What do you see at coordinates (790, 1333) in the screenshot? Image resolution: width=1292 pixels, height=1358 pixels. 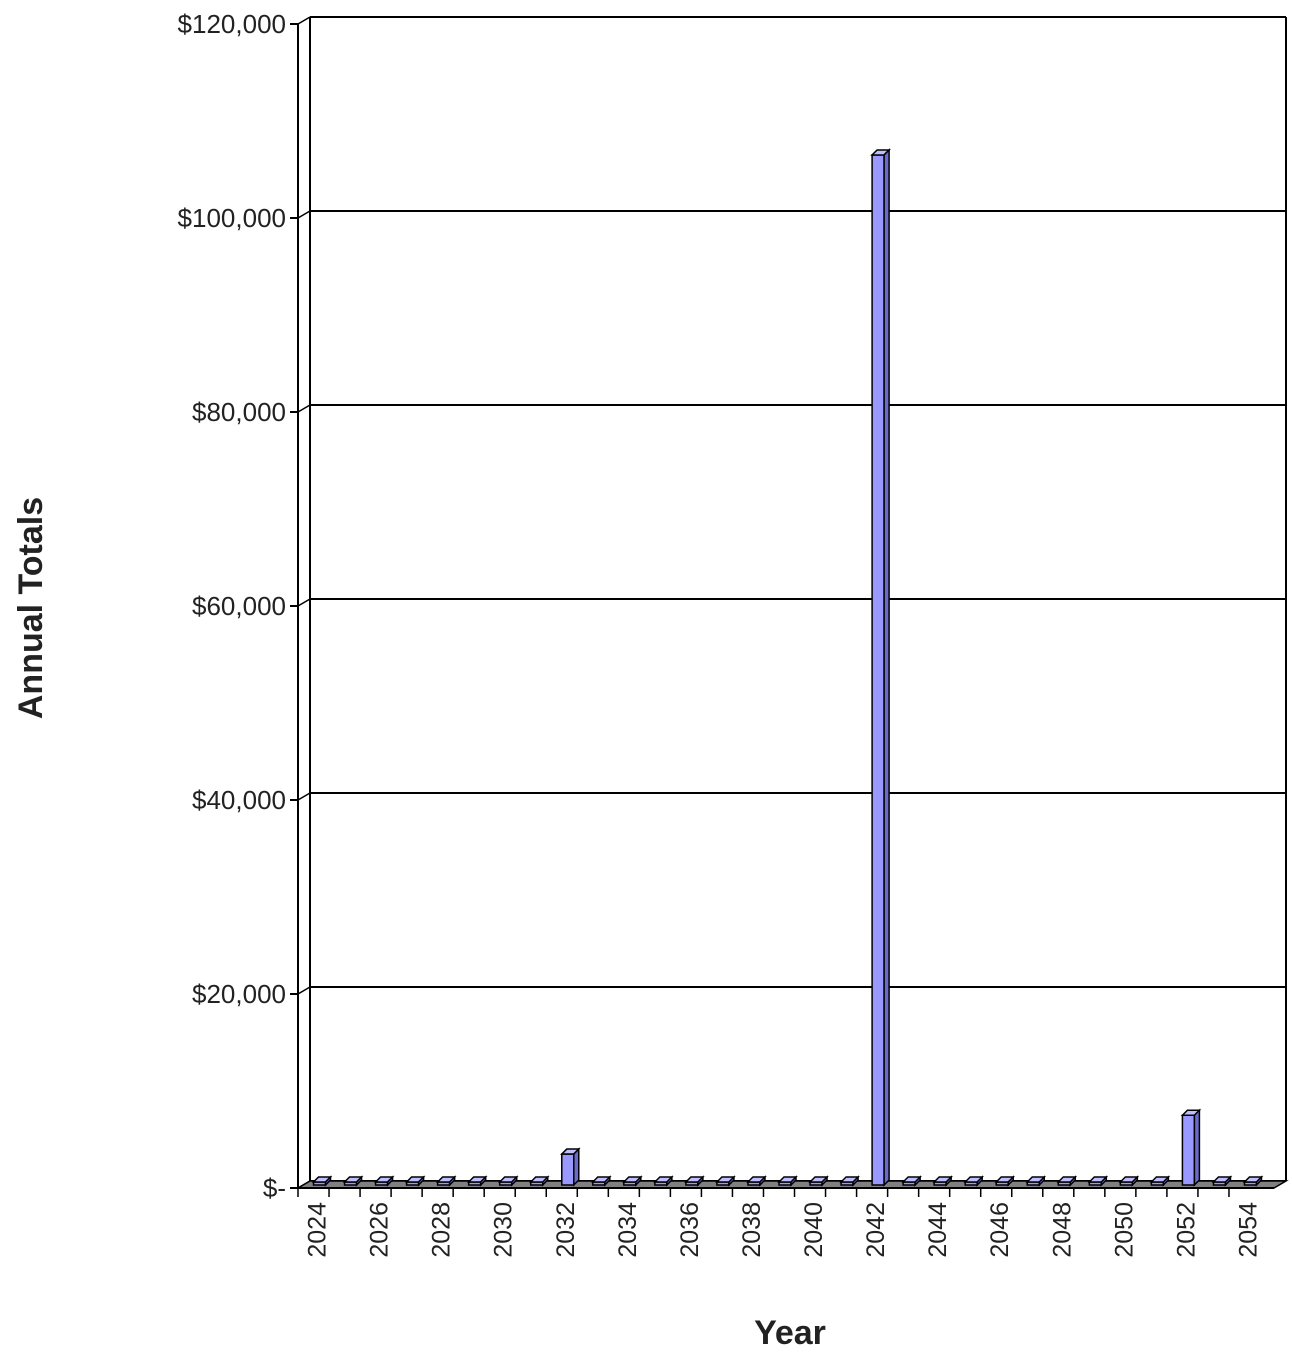 I see `x-axis-title: Year` at bounding box center [790, 1333].